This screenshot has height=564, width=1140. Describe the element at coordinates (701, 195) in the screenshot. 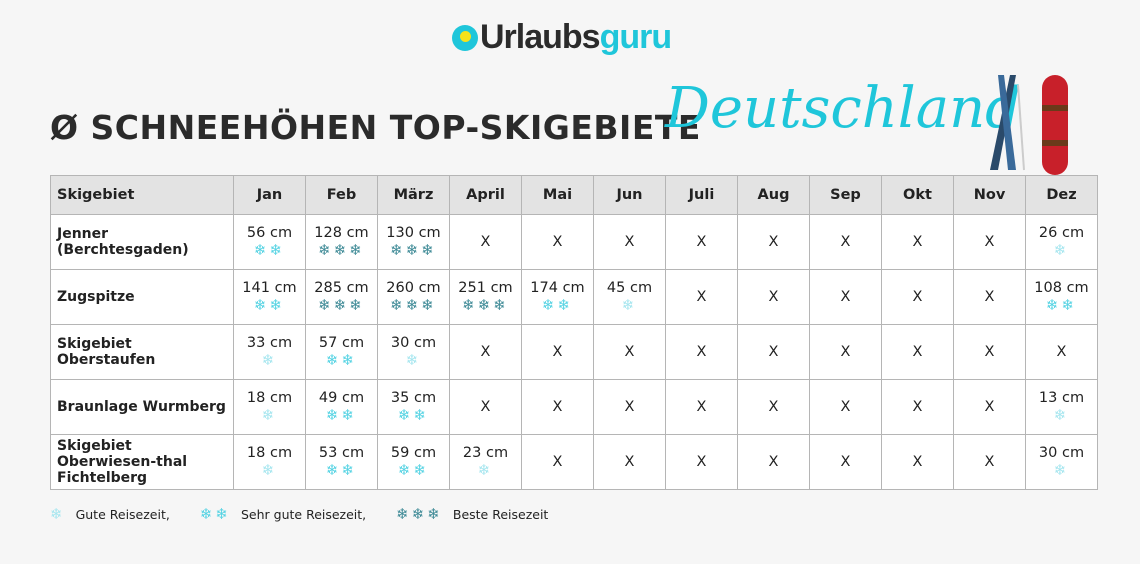

I see `column-header: Juli` at that location.